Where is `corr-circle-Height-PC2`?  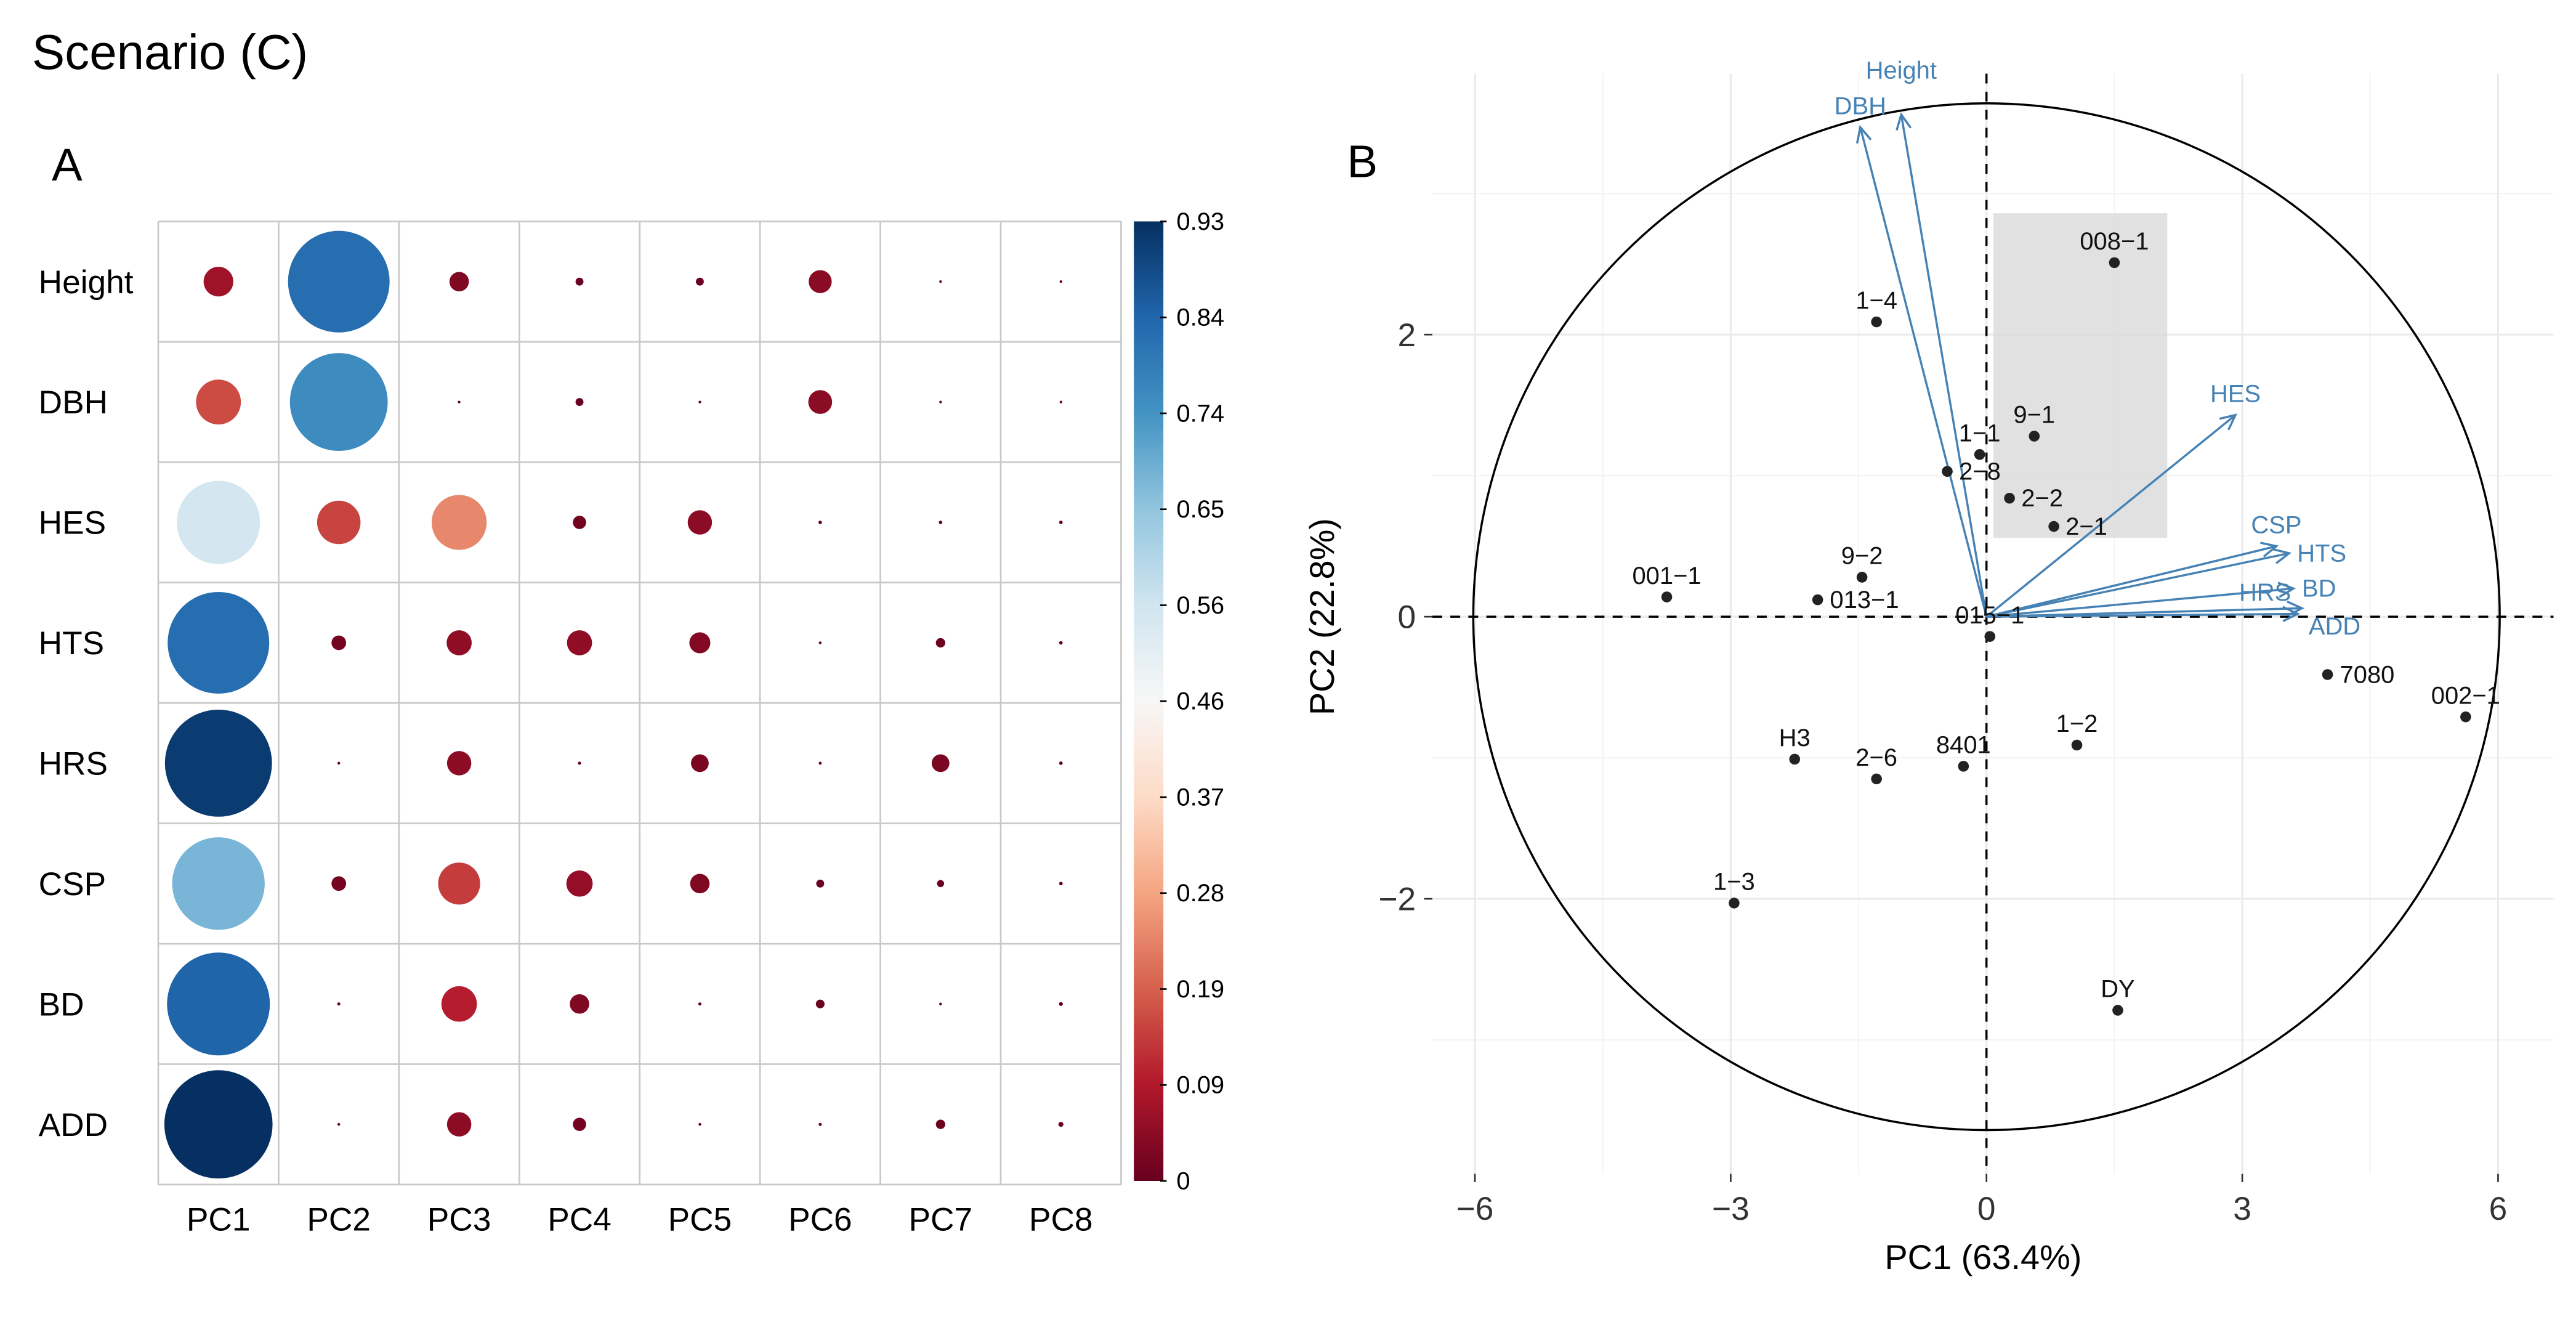 corr-circle-Height-PC2 is located at coordinates (339, 281).